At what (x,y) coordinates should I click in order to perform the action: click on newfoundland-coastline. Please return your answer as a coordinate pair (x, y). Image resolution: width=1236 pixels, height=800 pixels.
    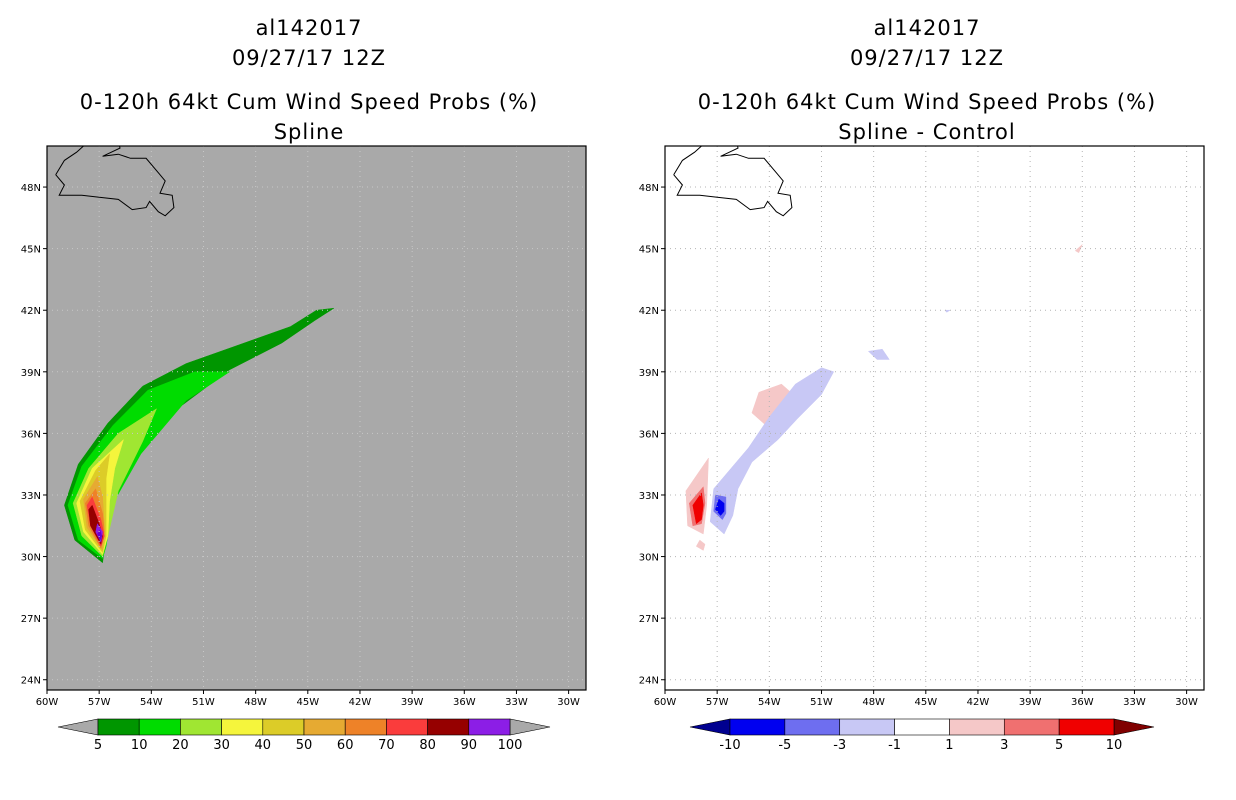
    Looking at the image, I should click on (733, 181).